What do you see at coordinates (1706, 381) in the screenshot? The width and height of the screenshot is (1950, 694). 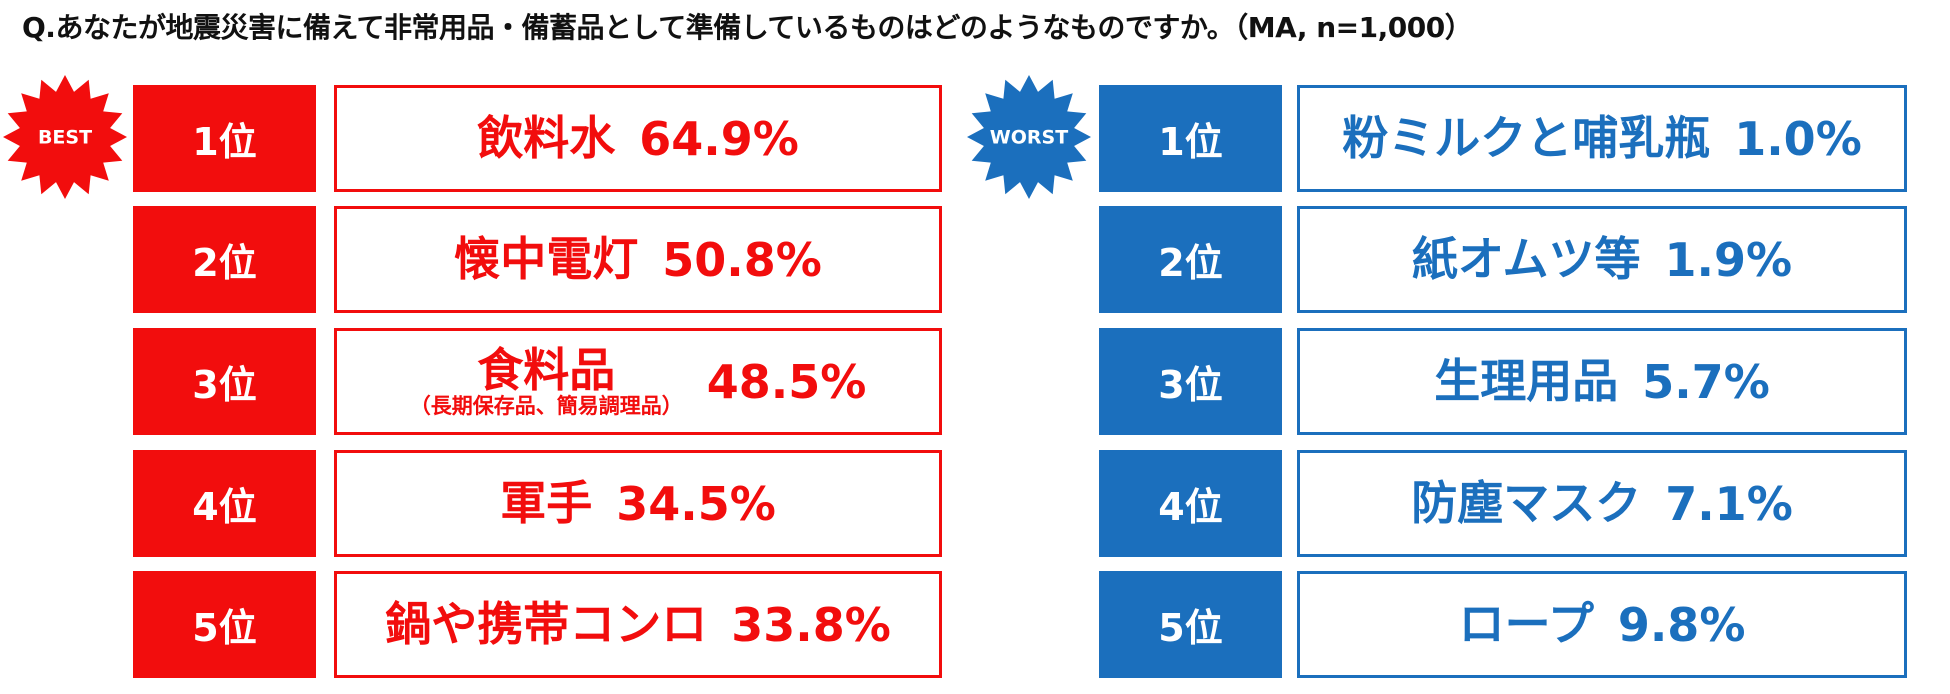 I see `item-value: 5.7%` at bounding box center [1706, 381].